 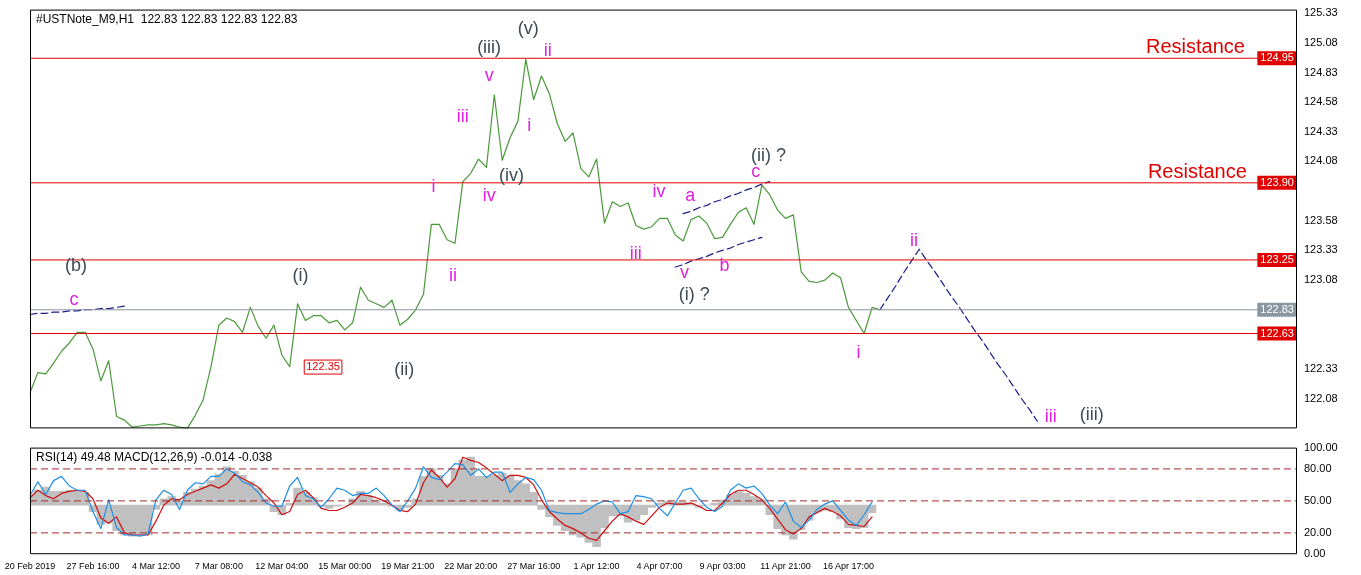 I want to click on ref-line-label: 122.83, so click(x=1277, y=308).